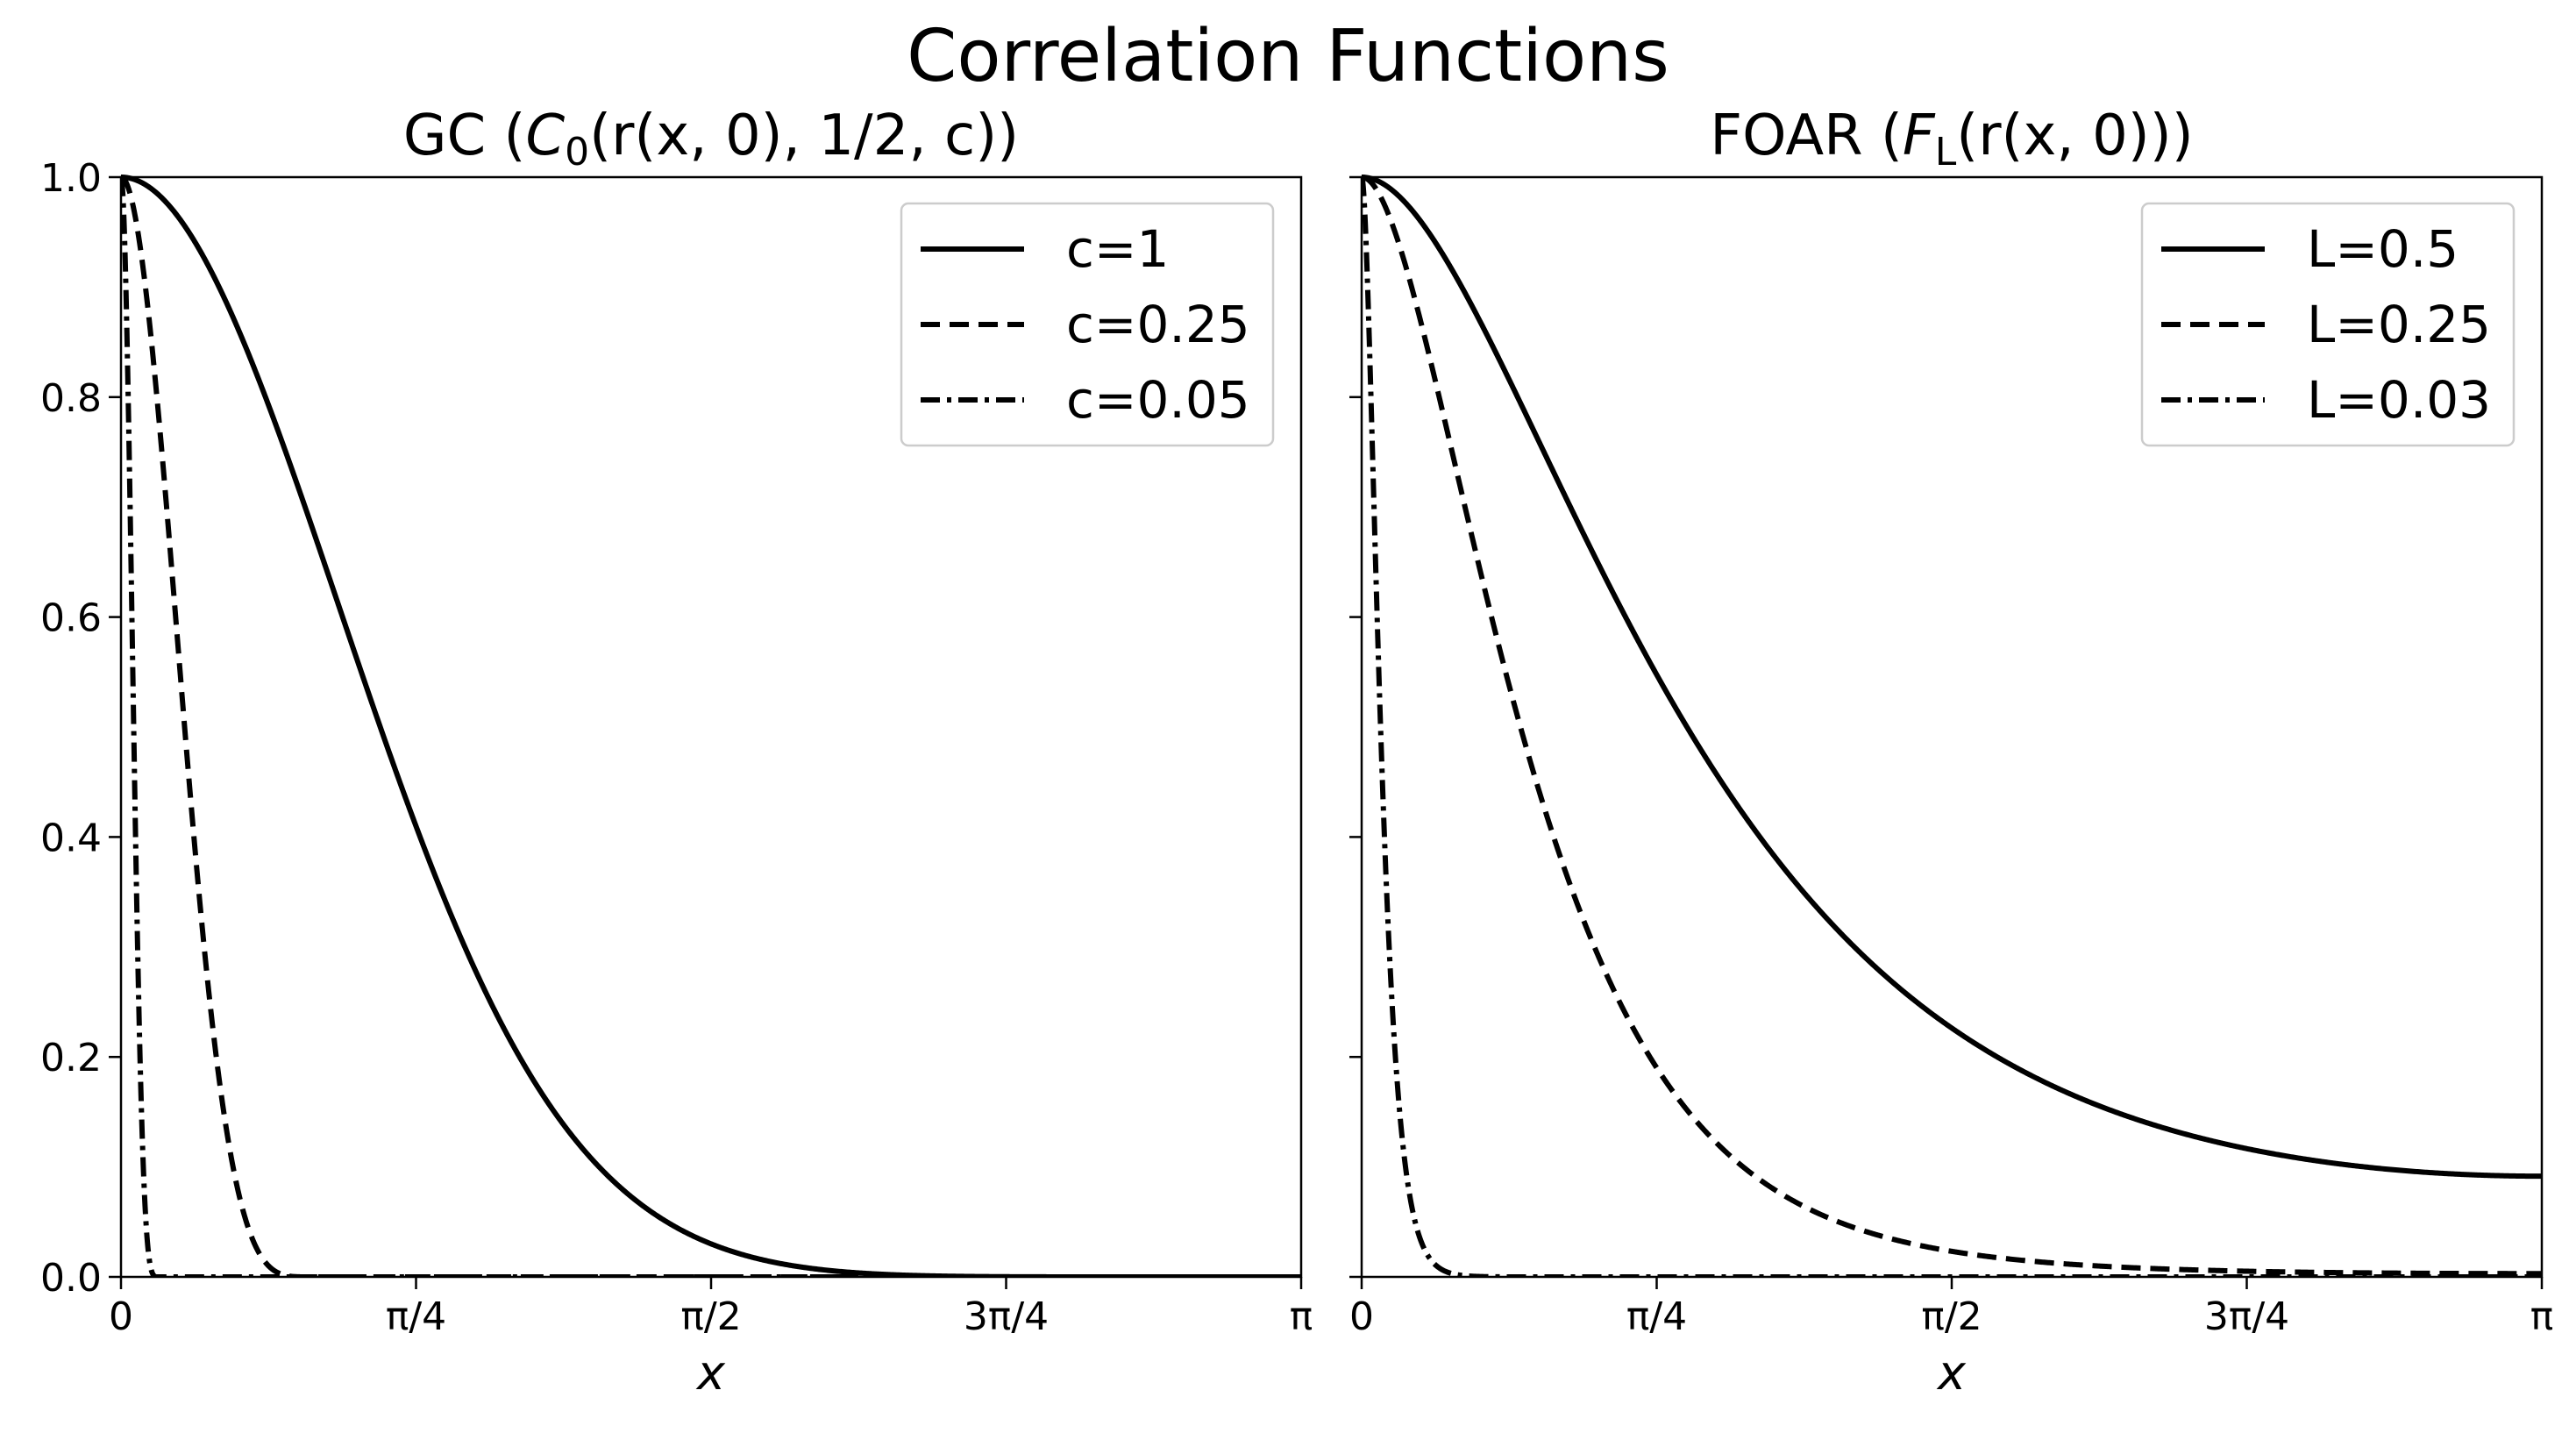 This screenshot has height=1433, width=2576. Describe the element at coordinates (71, 838) in the screenshot. I see `y-tick-label: 0.4` at that location.